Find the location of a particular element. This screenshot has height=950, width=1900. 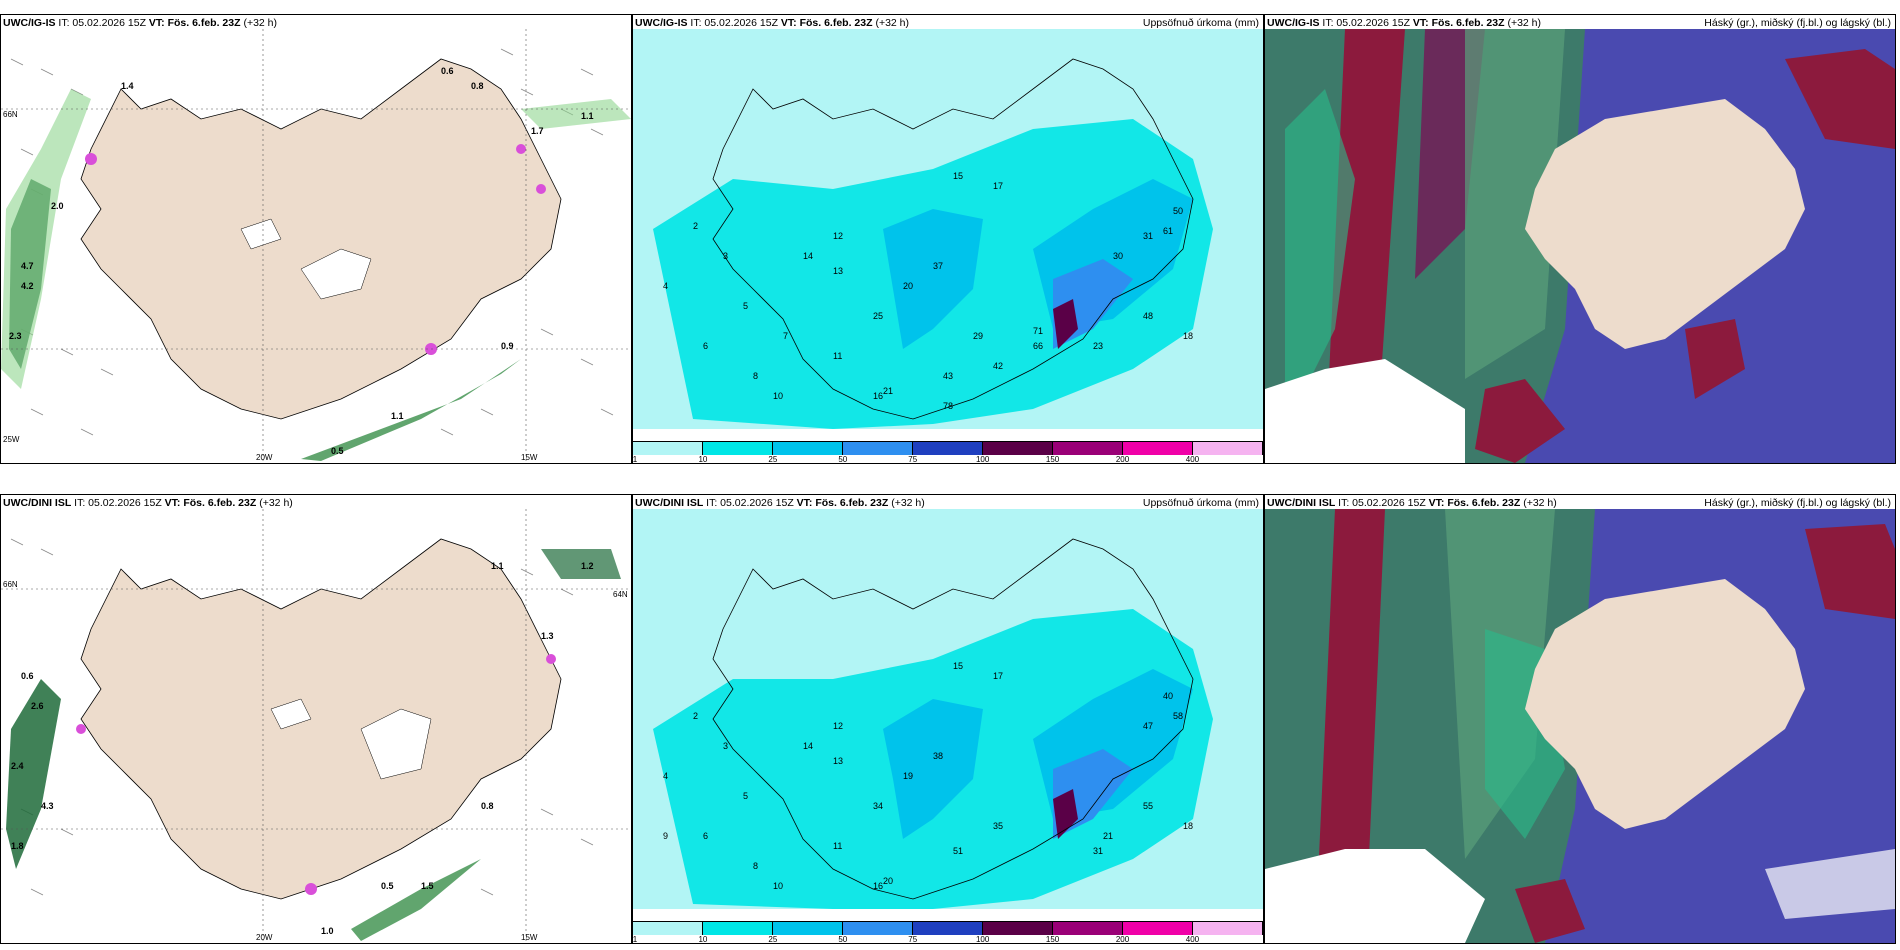

precip-value: 47 is located at coordinates (1148, 726).